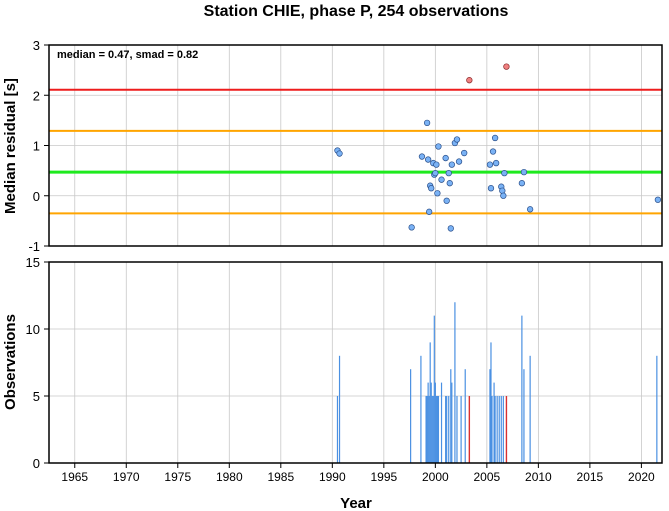  What do you see at coordinates (127, 55) in the screenshot?
I see `stats-annotation: median = 0.47, smad = 0.82` at bounding box center [127, 55].